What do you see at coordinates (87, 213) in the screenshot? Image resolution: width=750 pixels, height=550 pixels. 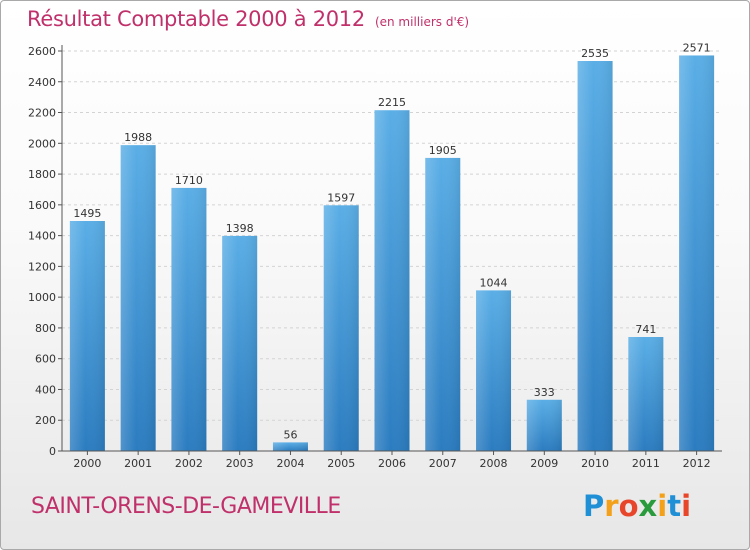 I see `data-label: 1495` at bounding box center [87, 213].